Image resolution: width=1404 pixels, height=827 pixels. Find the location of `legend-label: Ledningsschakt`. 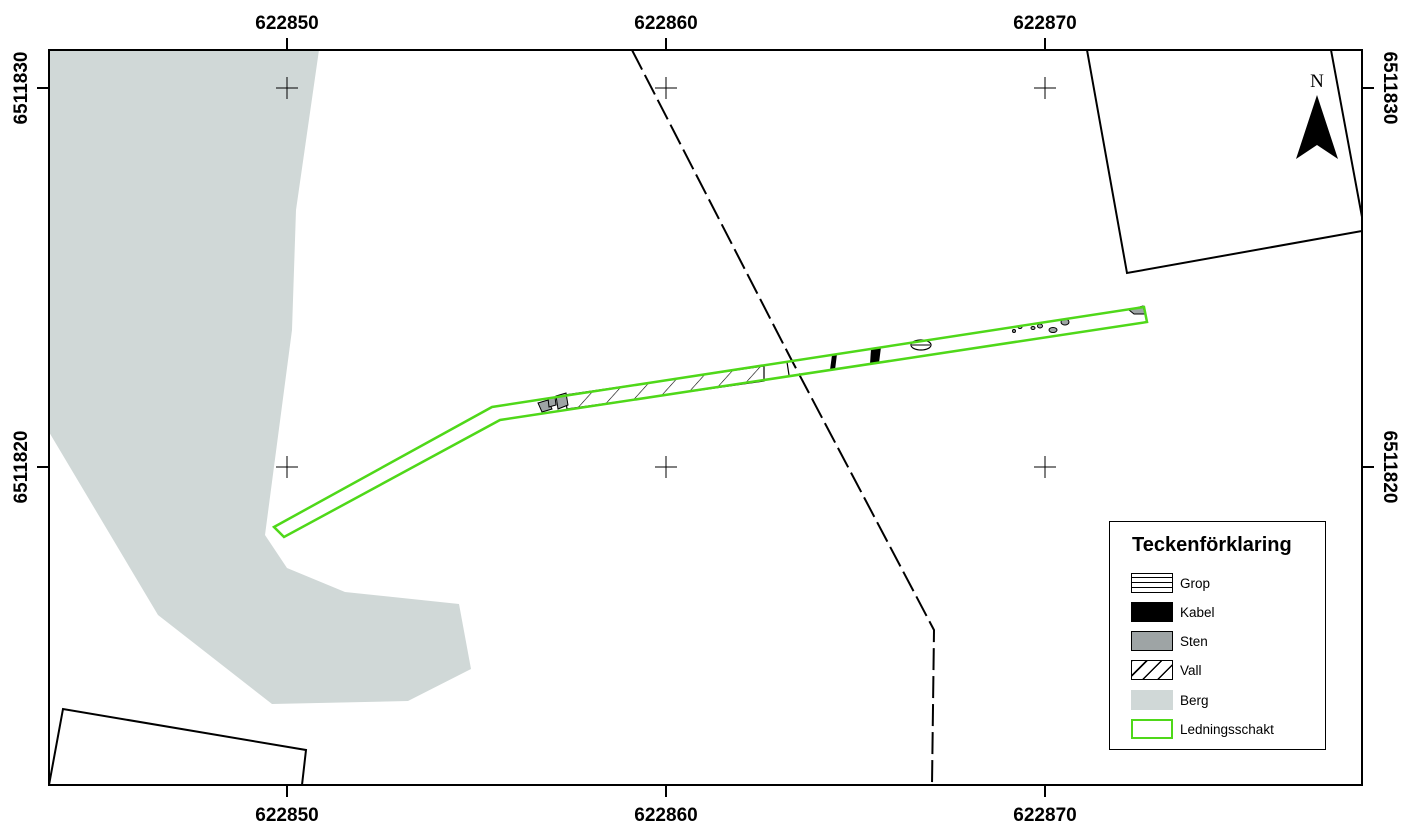

legend-label: Ledningsschakt is located at coordinates (1227, 729).